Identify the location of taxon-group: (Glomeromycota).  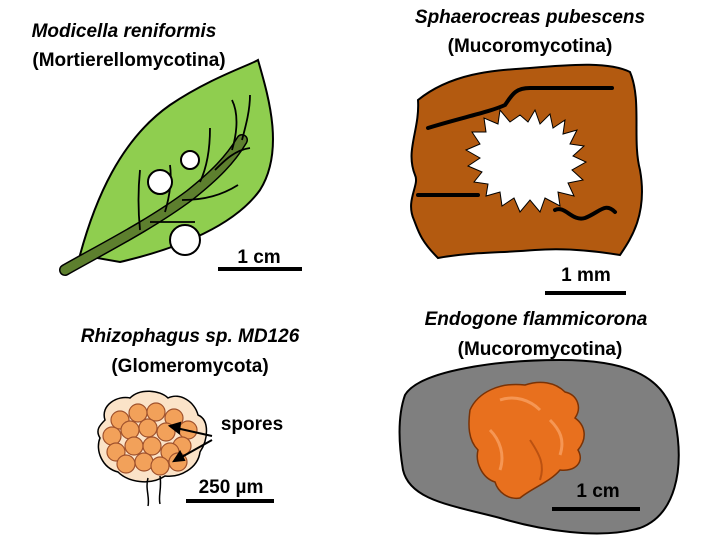
(190, 366).